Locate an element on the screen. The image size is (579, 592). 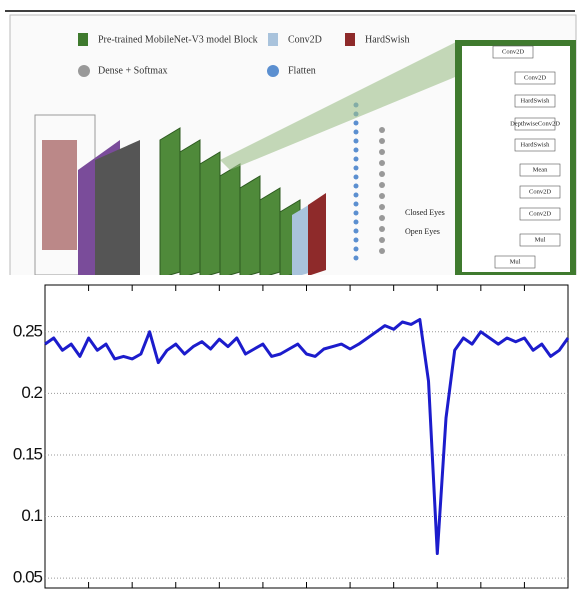
conv2d-block is located at coordinates (302, 240).